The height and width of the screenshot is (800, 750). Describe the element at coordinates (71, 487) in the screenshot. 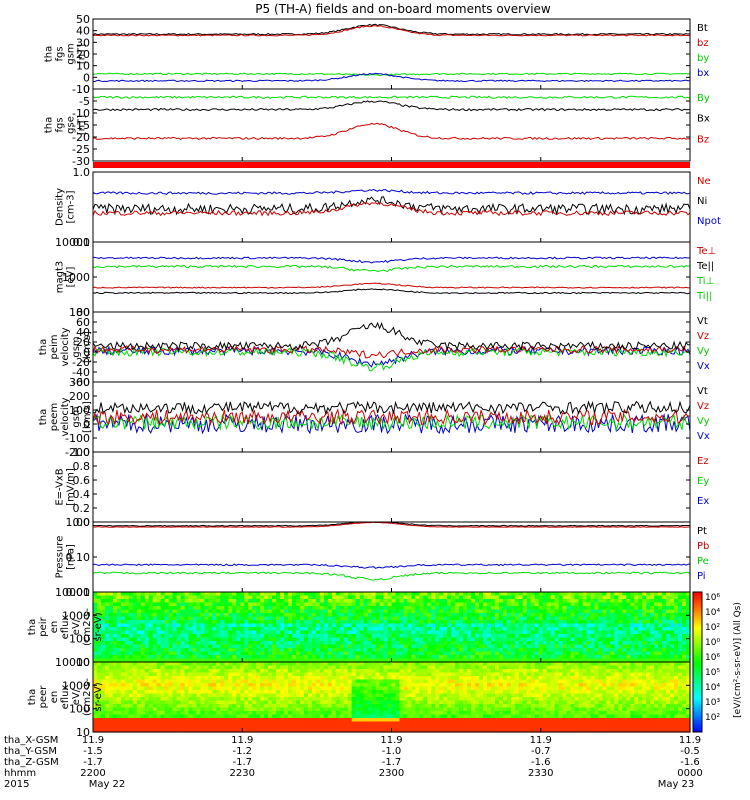

I see `y-axis-label: [mV/m]` at that location.